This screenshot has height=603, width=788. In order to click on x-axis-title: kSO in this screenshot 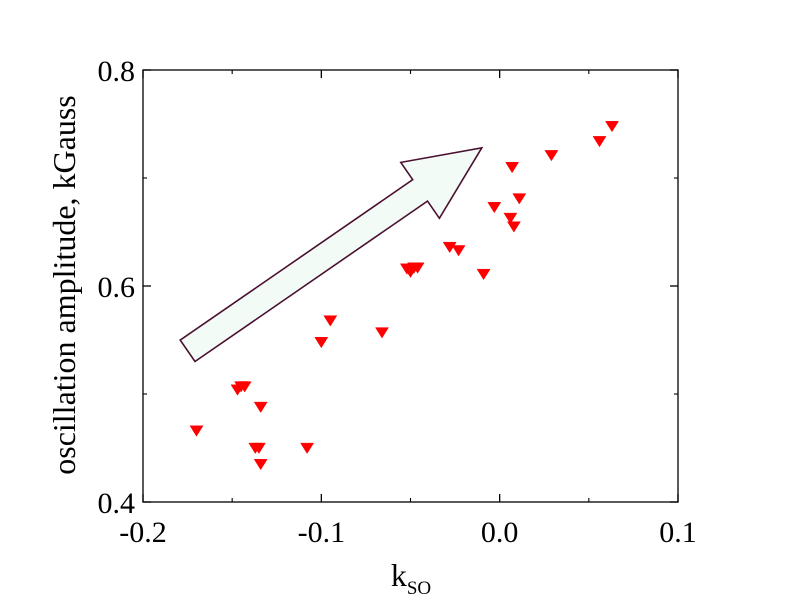, I will do `click(411, 578)`.